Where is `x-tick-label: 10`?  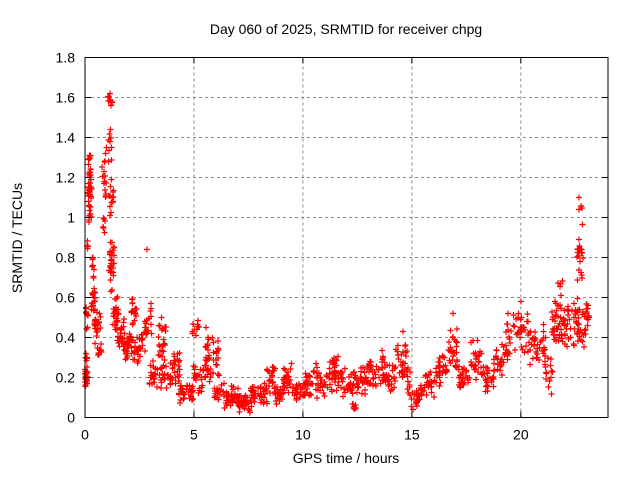
x-tick-label: 10 is located at coordinates (303, 435).